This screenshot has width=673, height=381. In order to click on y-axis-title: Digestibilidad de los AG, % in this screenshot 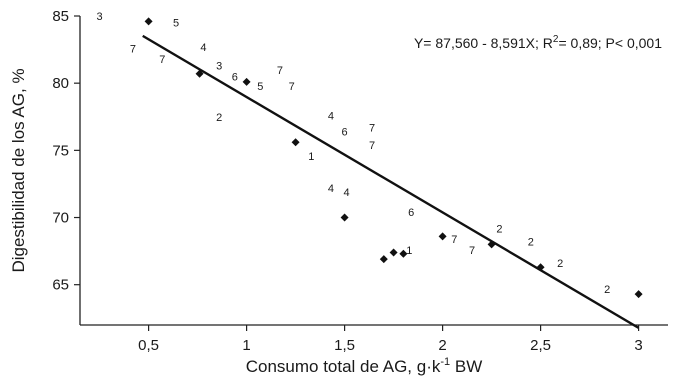, I will do `click(18, 170)`.